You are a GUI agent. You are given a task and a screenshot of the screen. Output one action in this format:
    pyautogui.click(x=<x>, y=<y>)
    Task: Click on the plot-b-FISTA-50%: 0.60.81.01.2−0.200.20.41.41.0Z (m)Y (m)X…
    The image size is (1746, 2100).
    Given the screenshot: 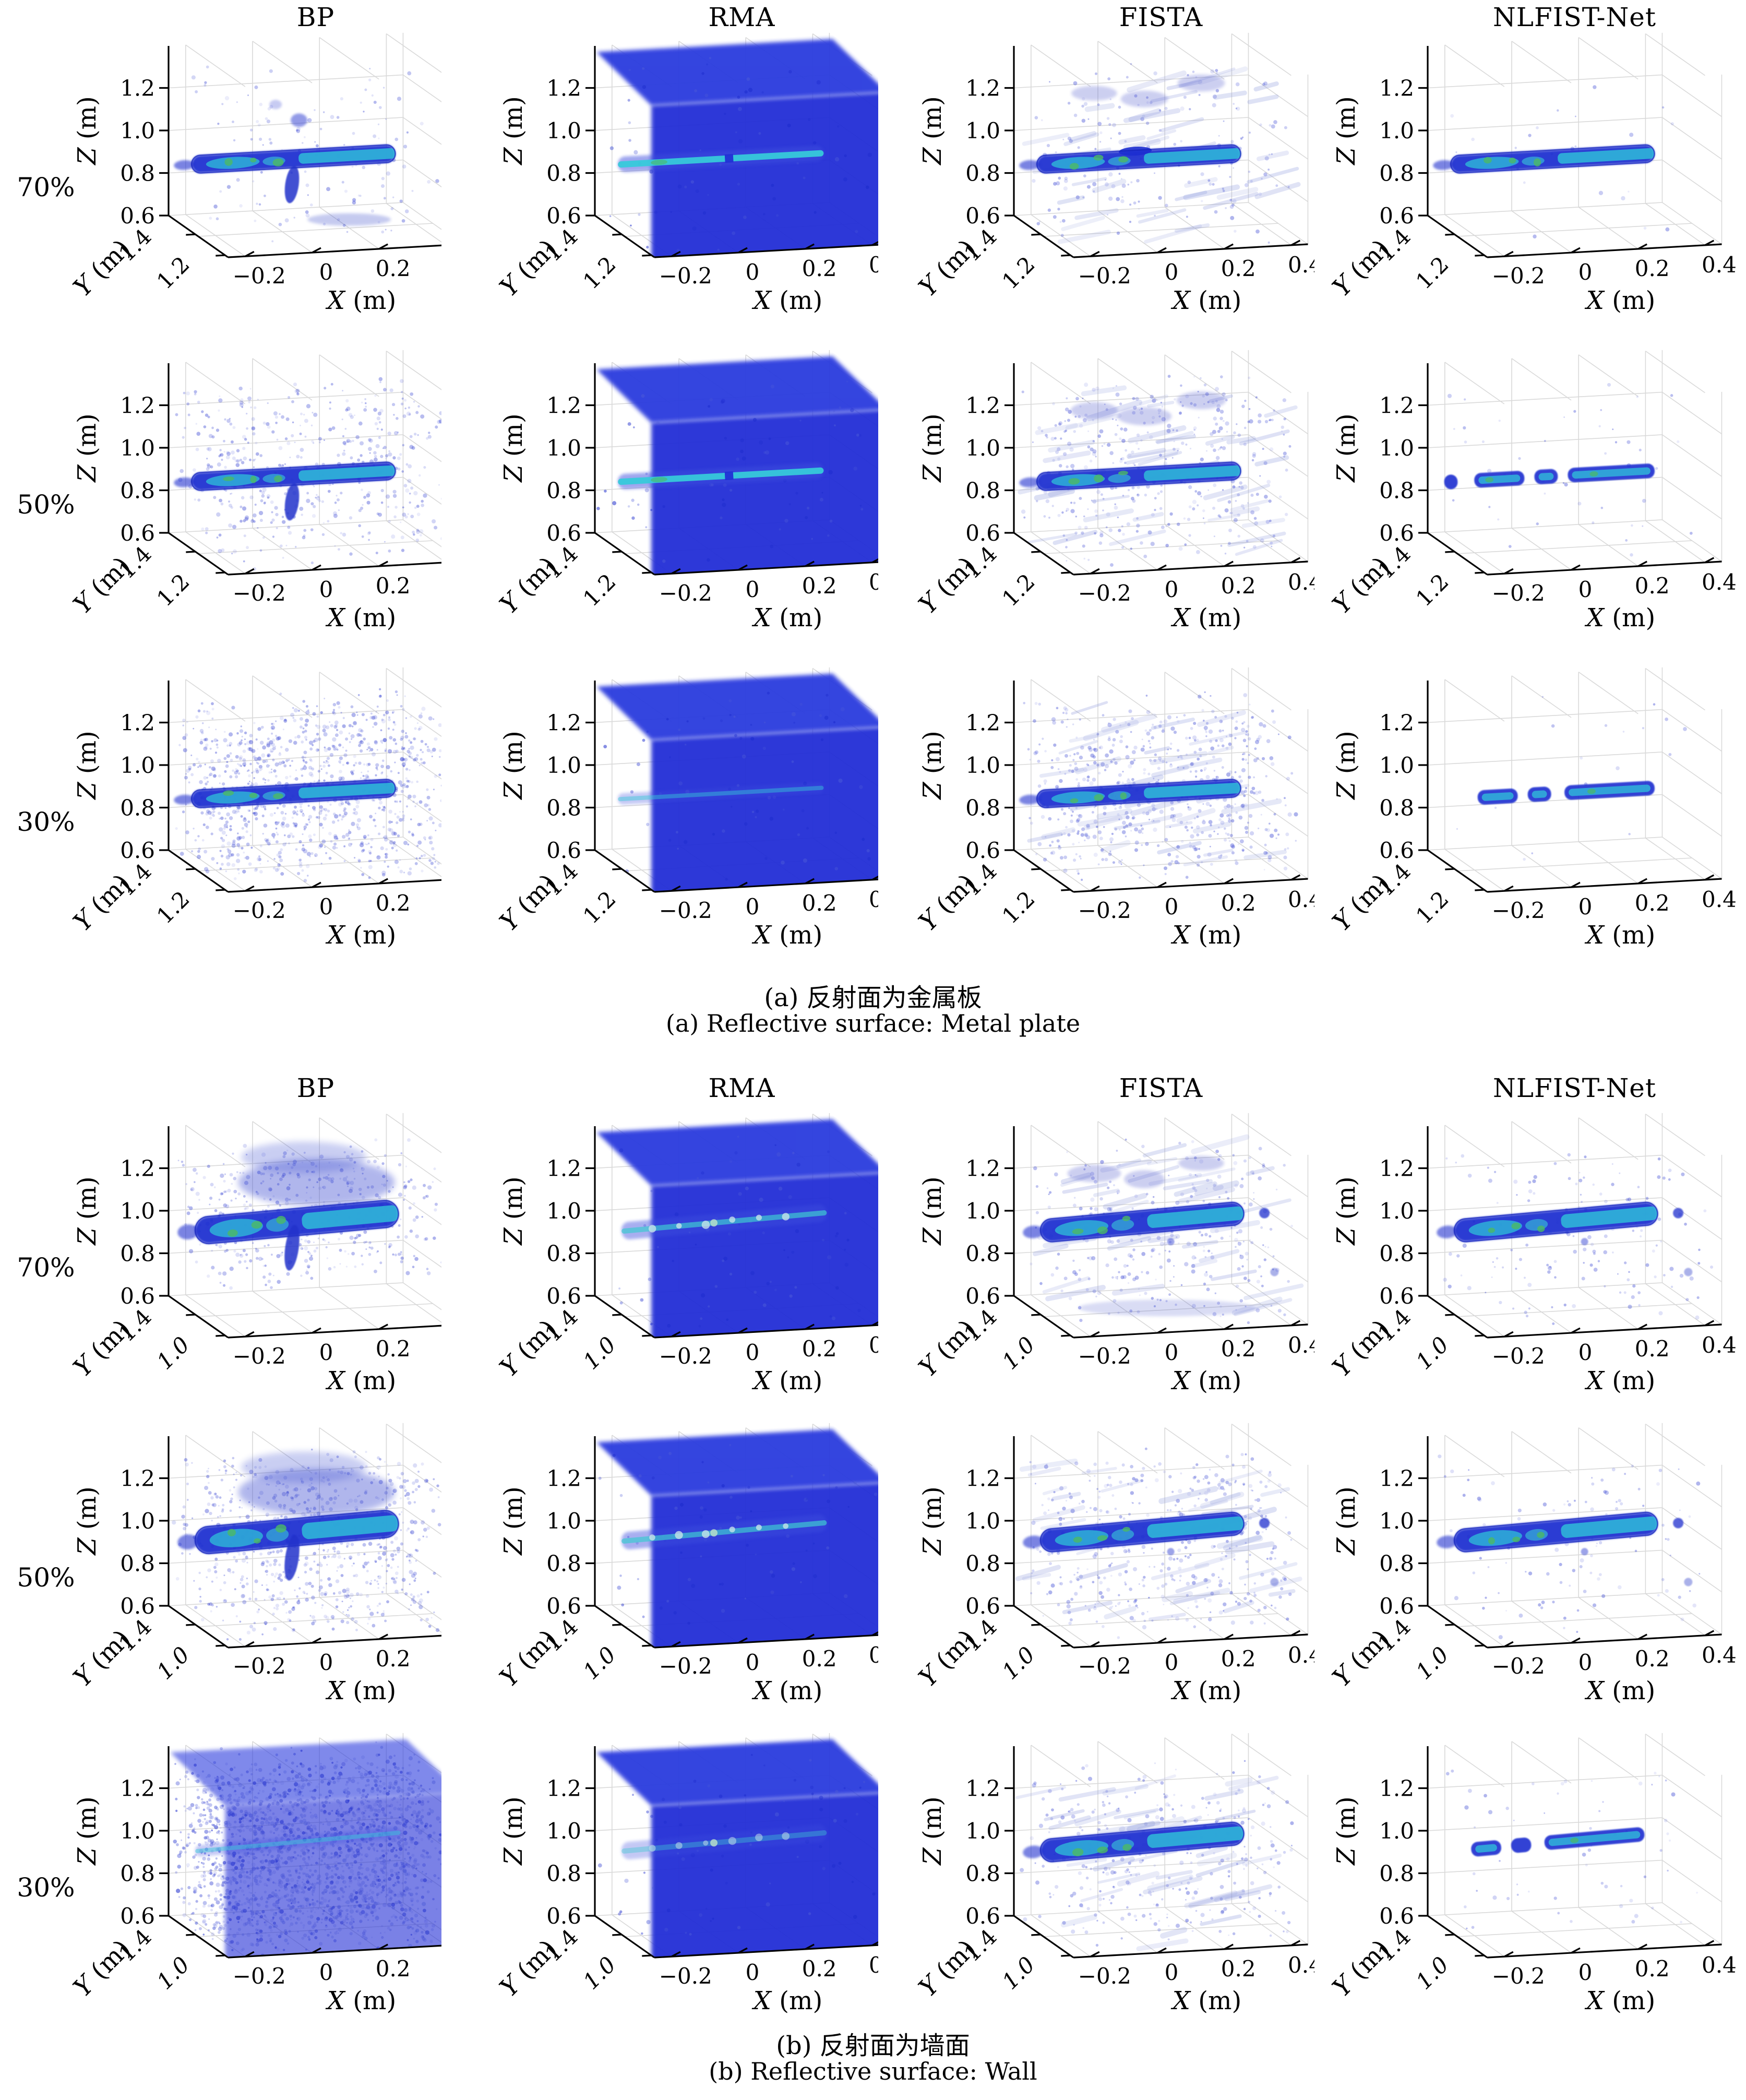 What is the action you would take?
    pyautogui.click(x=1098, y=1552)
    